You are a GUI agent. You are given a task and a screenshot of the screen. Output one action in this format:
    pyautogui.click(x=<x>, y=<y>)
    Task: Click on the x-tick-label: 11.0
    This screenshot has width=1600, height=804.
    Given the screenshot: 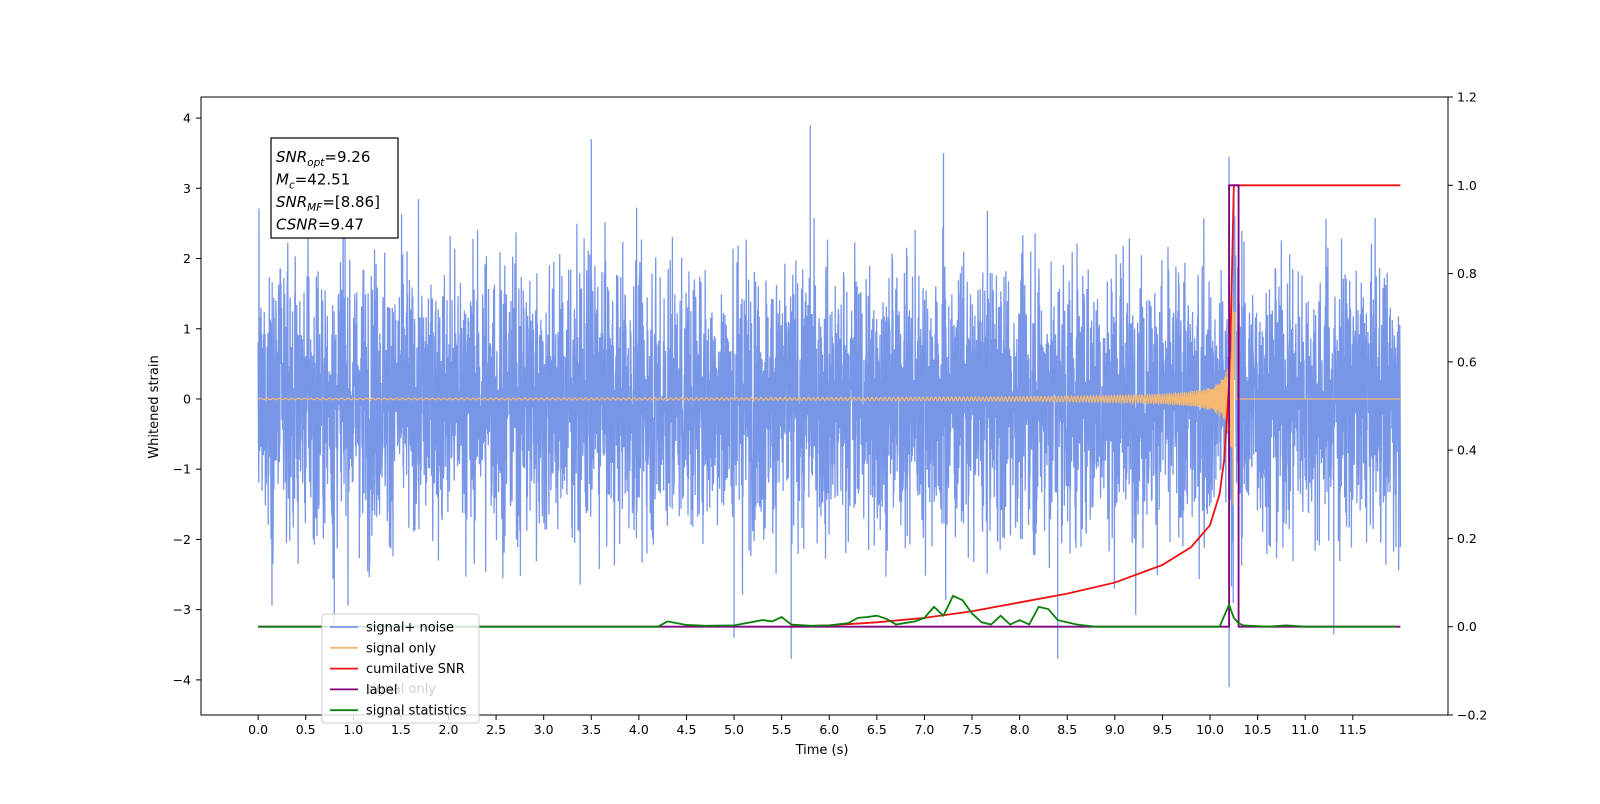 What is the action you would take?
    pyautogui.click(x=1305, y=729)
    